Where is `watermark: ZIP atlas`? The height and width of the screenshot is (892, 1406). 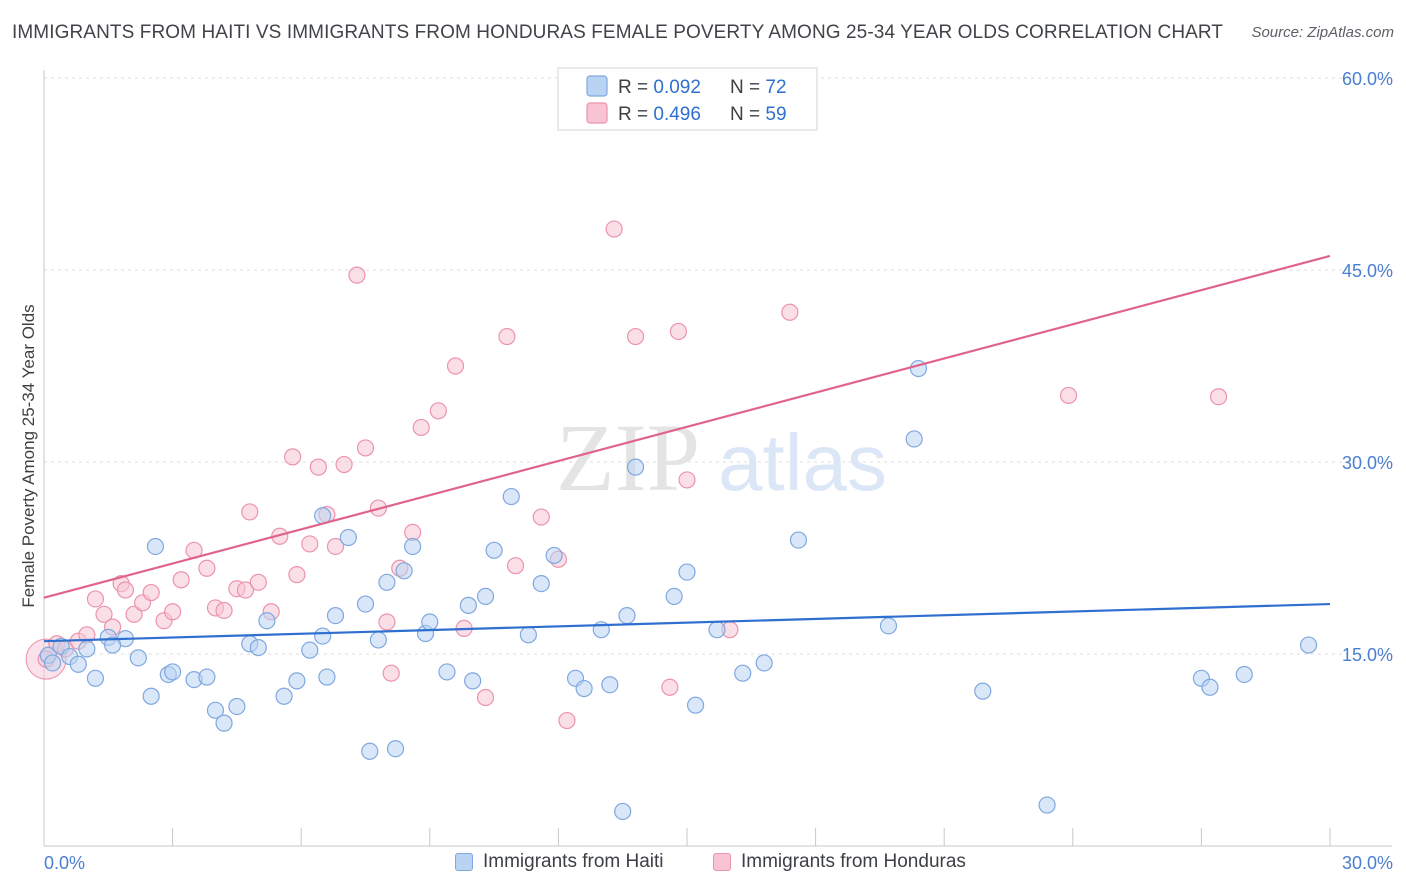
watermark: ZIP atlas is located at coordinates (721, 457).